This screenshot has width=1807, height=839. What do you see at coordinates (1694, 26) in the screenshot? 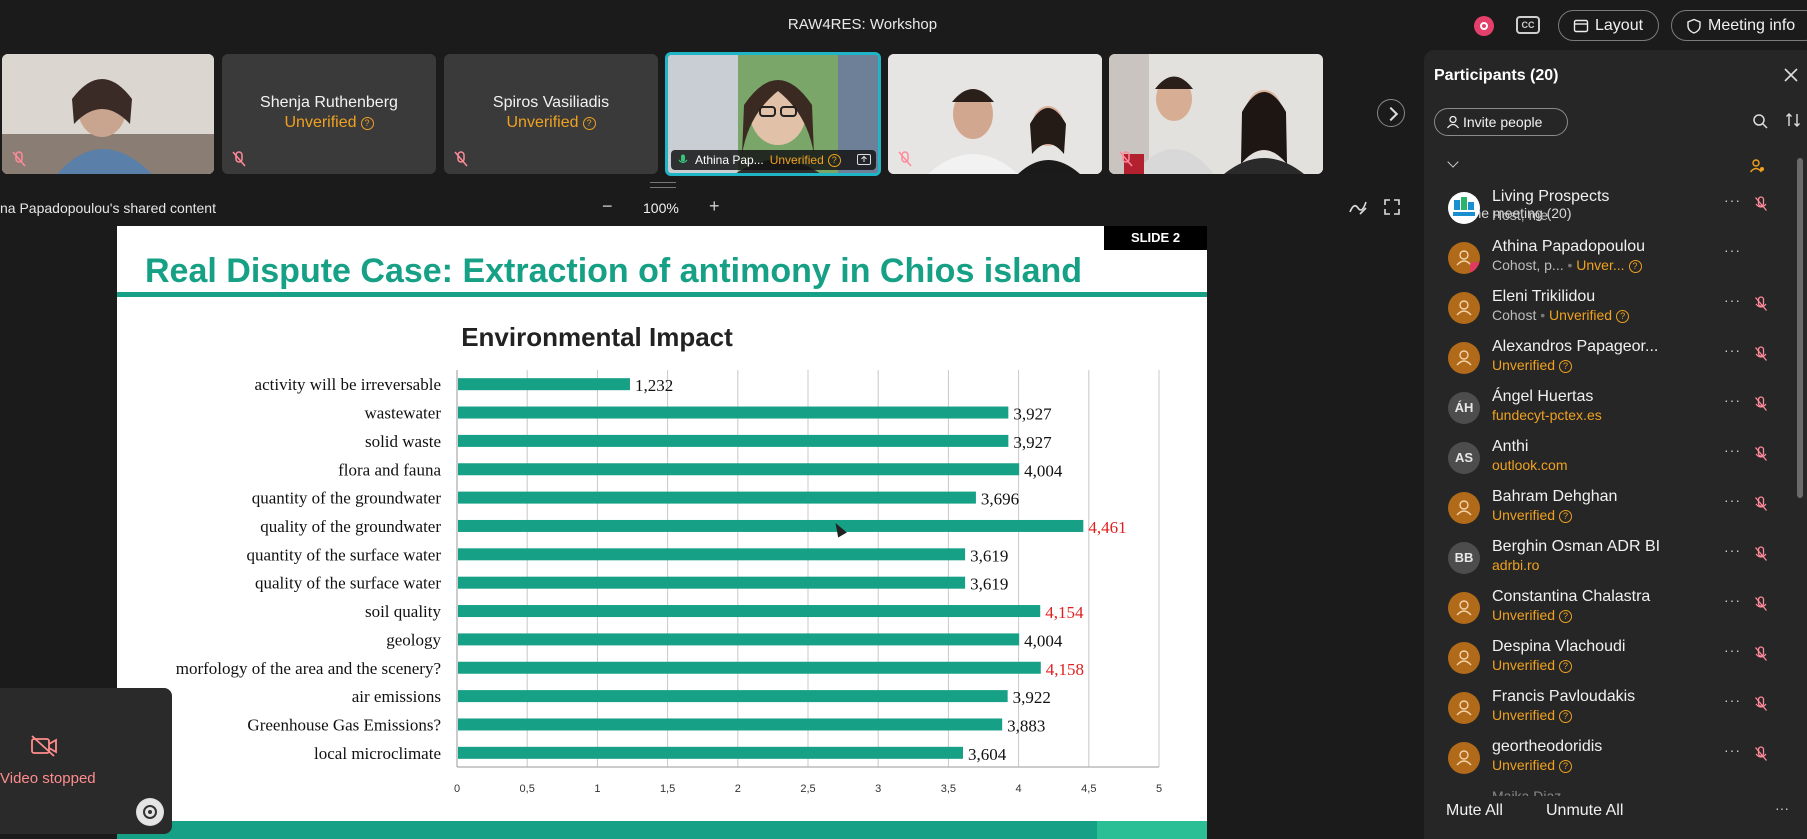
I see `shield-icon` at bounding box center [1694, 26].